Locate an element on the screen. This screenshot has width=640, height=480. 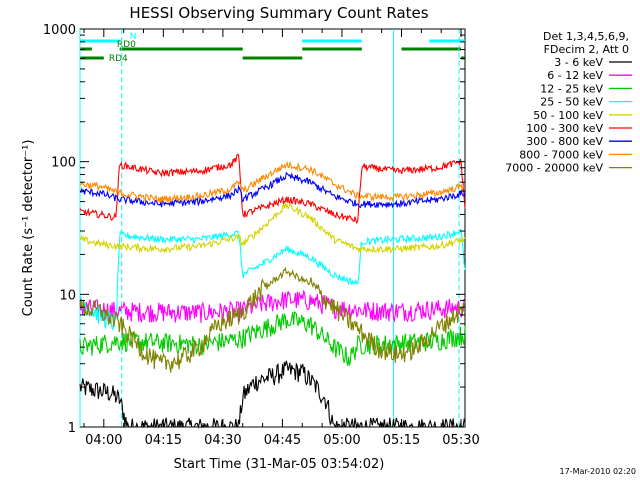
x-tick-label-5: 05:00 is located at coordinates (341, 440).